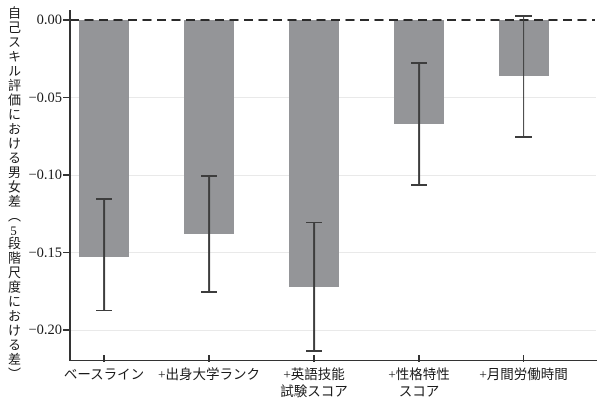  What do you see at coordinates (49, 20) in the screenshot?
I see `y-tick-label: 0.00` at bounding box center [49, 20].